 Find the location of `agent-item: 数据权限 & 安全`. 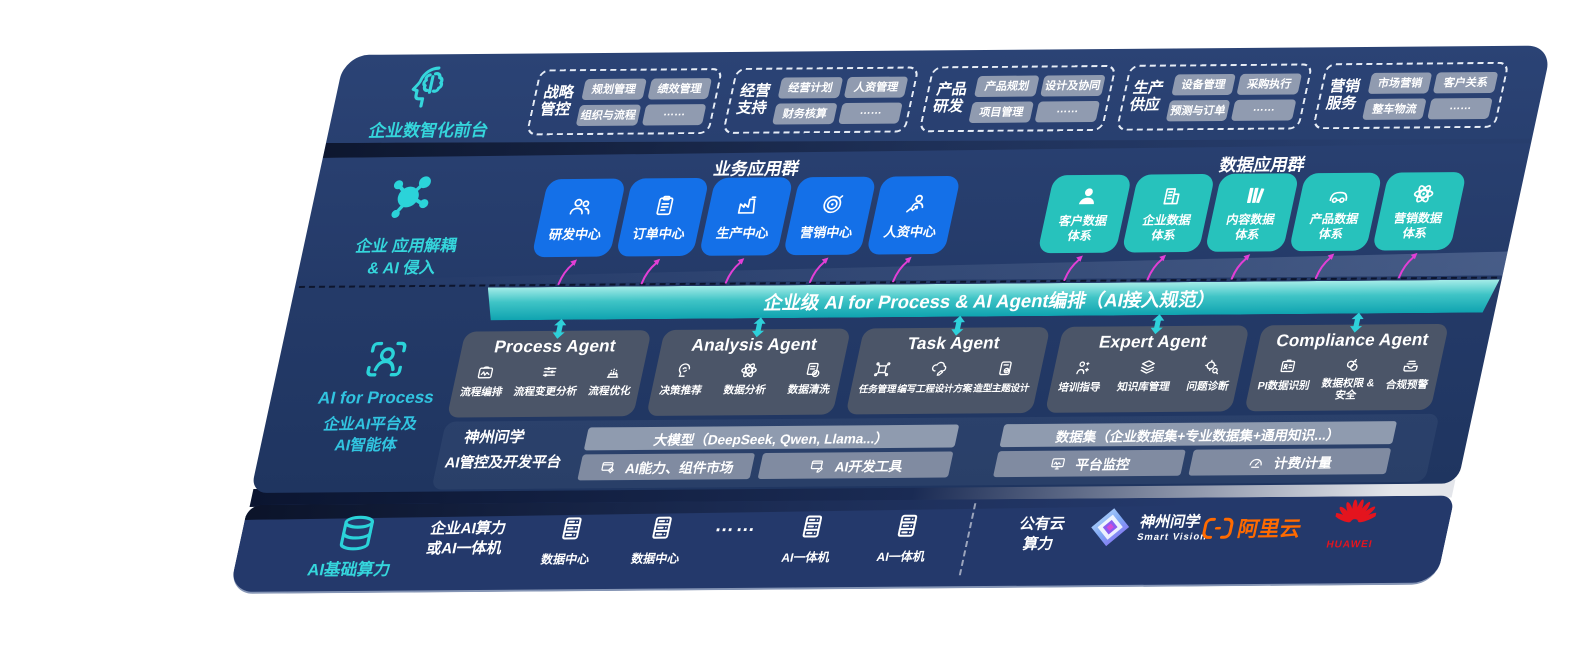

agent-item: 数据权限 & 安全 is located at coordinates (1349, 378).